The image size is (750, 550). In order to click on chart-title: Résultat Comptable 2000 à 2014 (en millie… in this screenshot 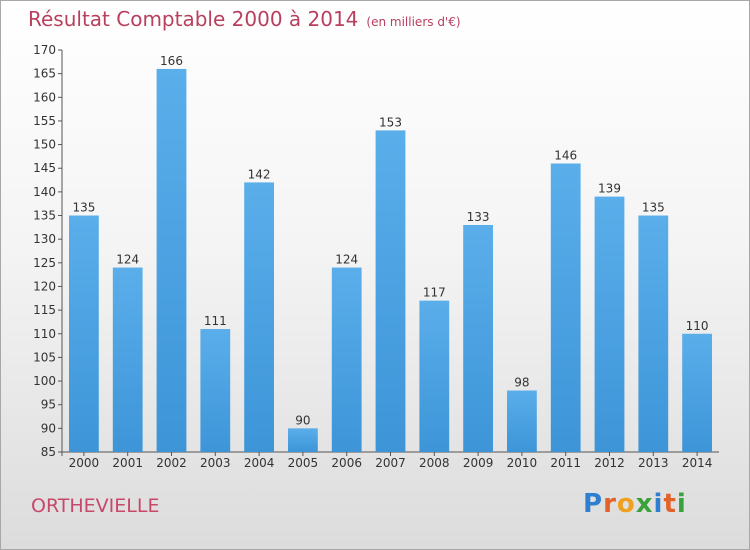, I will do `click(244, 19)`.